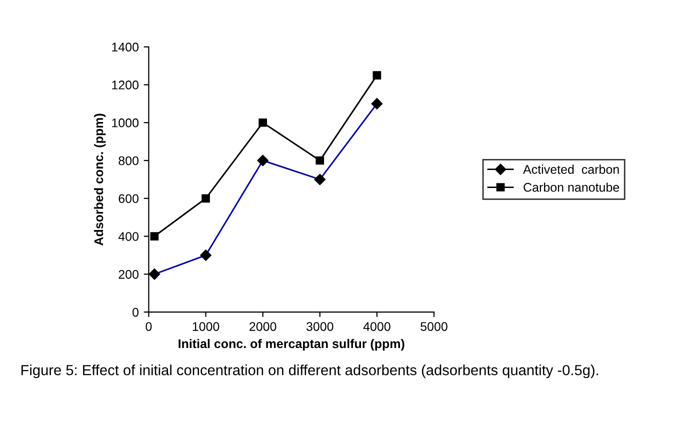 The height and width of the screenshot is (434, 676). I want to click on x-tick-label: 3000, so click(320, 326).